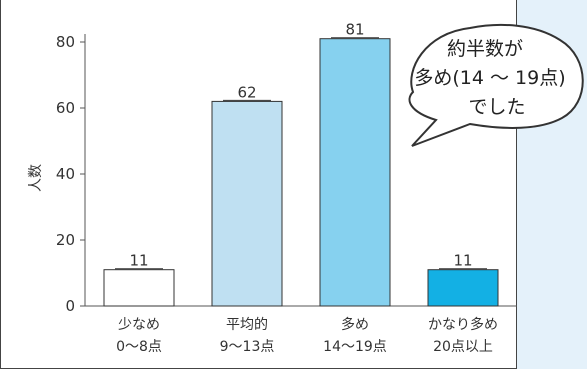 This screenshot has height=369, width=587. I want to click on data-label-3: 11, so click(462, 261).